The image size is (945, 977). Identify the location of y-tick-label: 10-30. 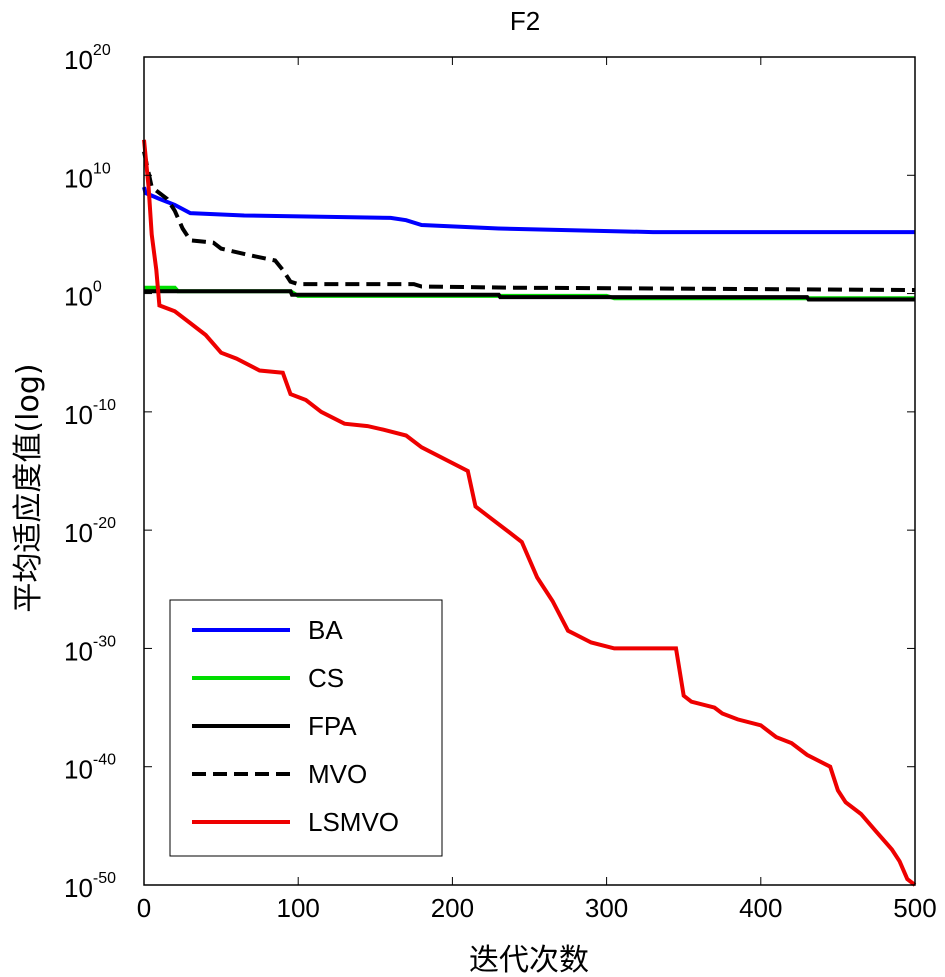
(90, 649).